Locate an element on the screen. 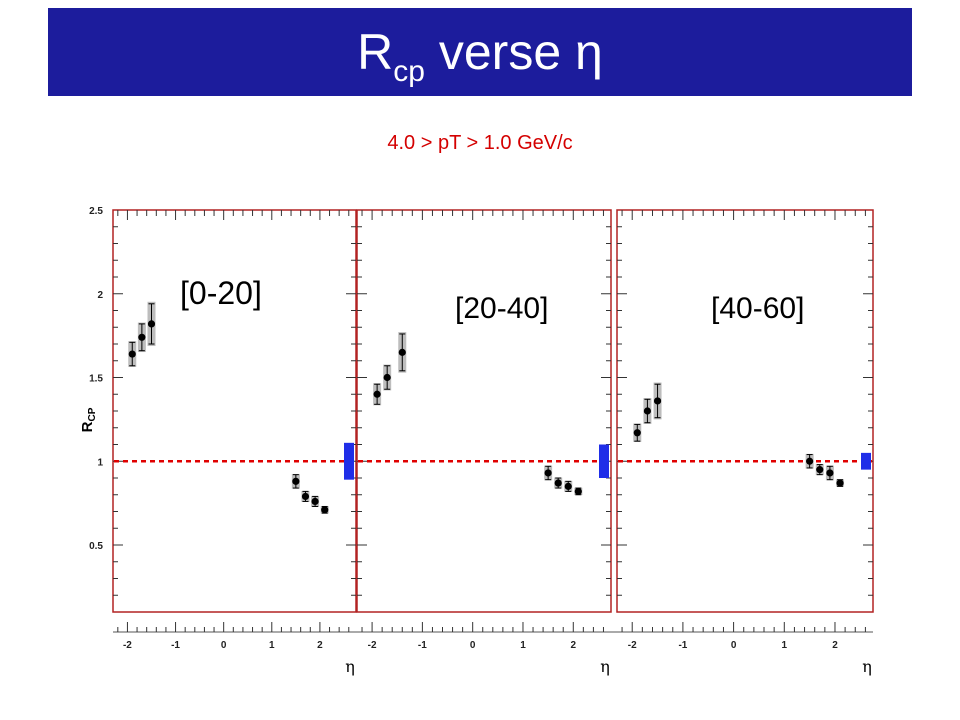  y-axis-title: RCP is located at coordinates (88, 419).